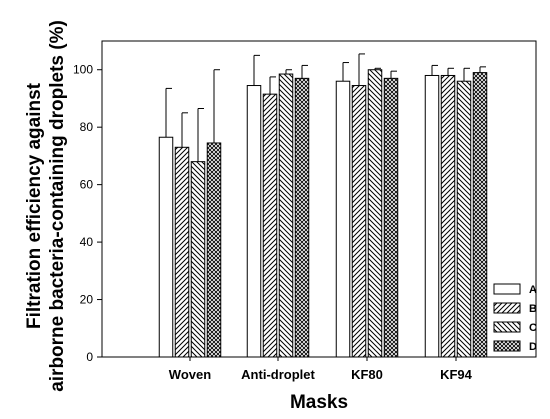  Describe the element at coordinates (182, 252) in the screenshot. I see `bar-woven-b` at that location.